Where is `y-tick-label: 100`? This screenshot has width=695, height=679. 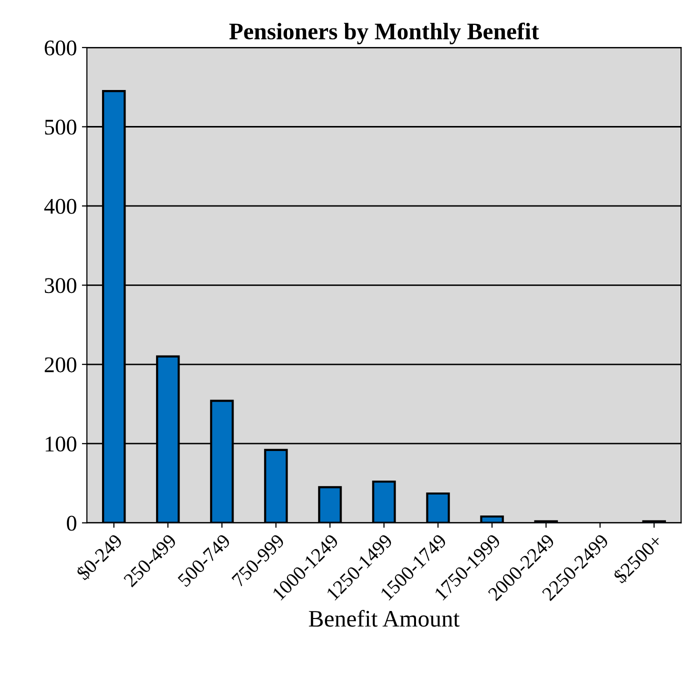 y-tick-label: 100 is located at coordinates (61, 444).